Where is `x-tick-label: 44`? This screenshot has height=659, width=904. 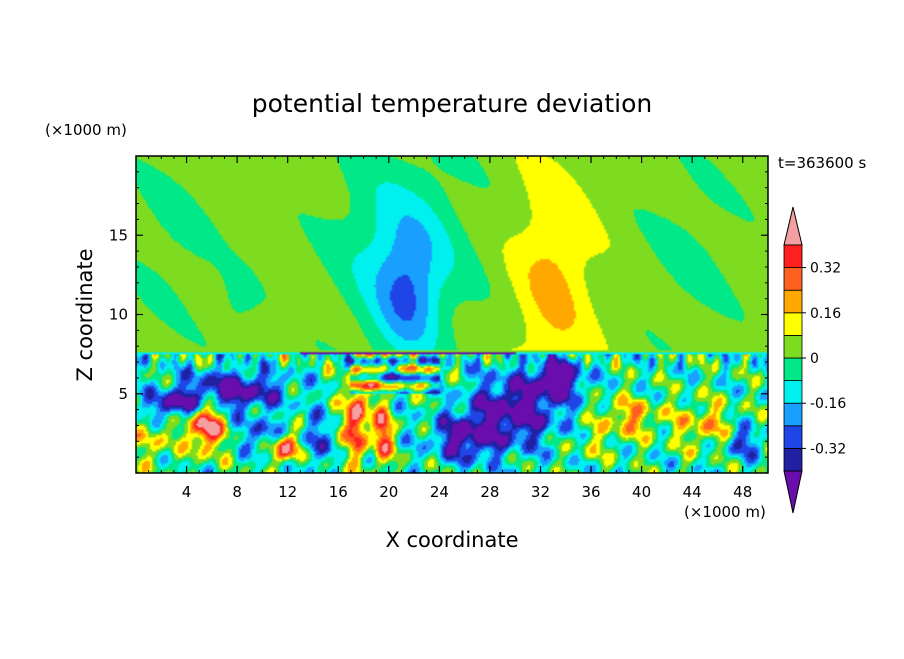 x-tick-label: 44 is located at coordinates (692, 492).